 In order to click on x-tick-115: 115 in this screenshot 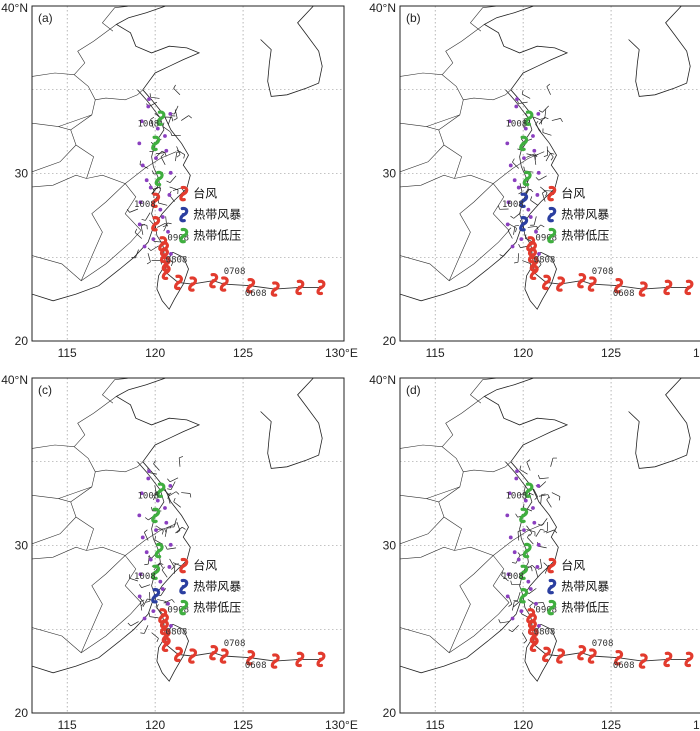, I will do `click(435, 724)`.